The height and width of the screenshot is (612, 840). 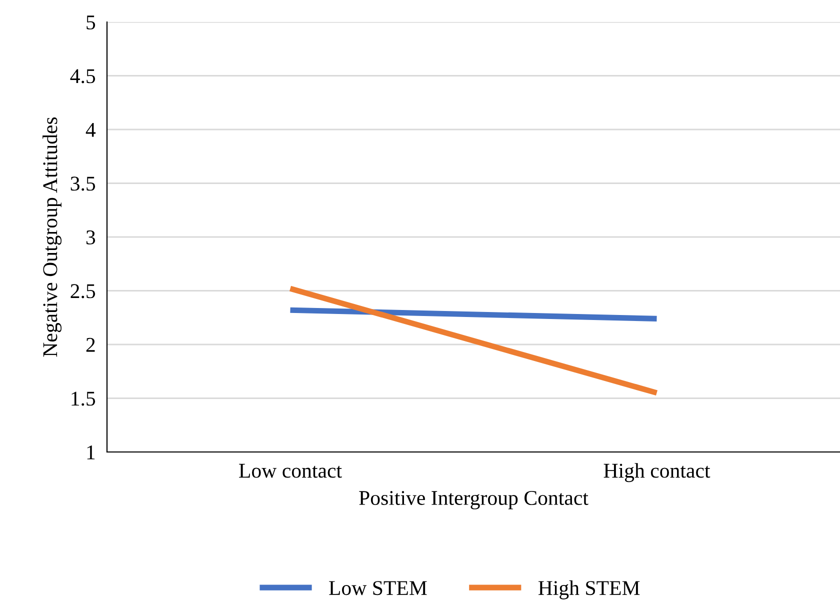 What do you see at coordinates (91, 237) in the screenshot?
I see `y-tick-label: 3` at bounding box center [91, 237].